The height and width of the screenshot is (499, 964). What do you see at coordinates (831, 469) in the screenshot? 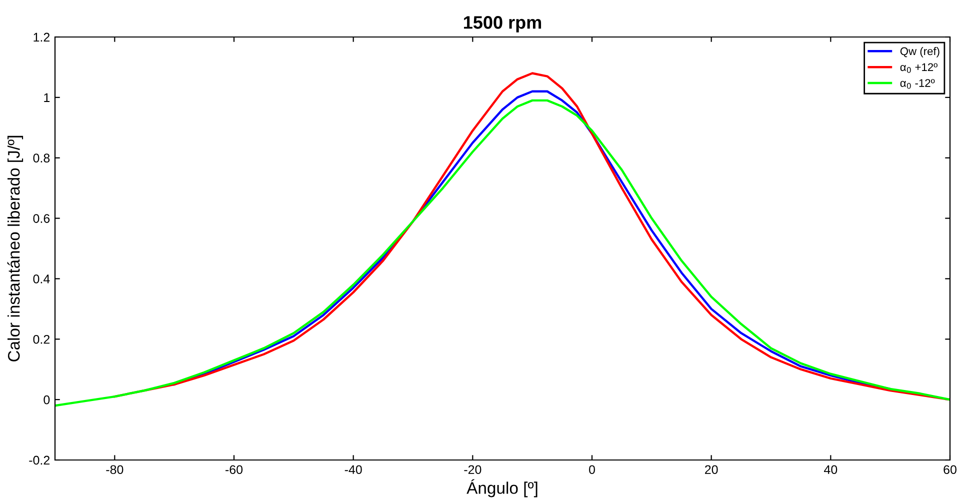
I see `x-tick-label: 40` at bounding box center [831, 469].